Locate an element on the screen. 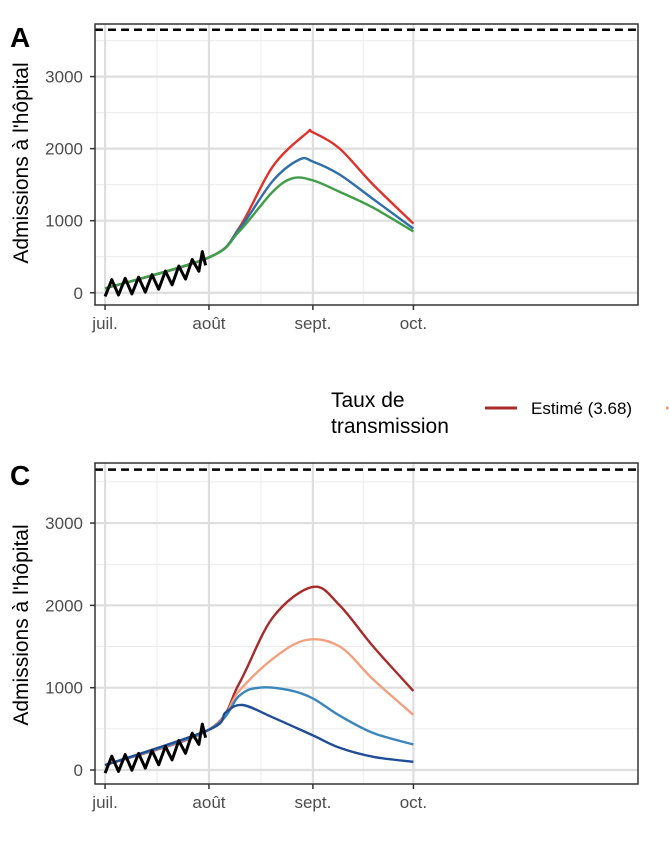 This screenshot has width=669, height=848. legend: Taux de transmission Estimé (3.68) is located at coordinates (500, 413).